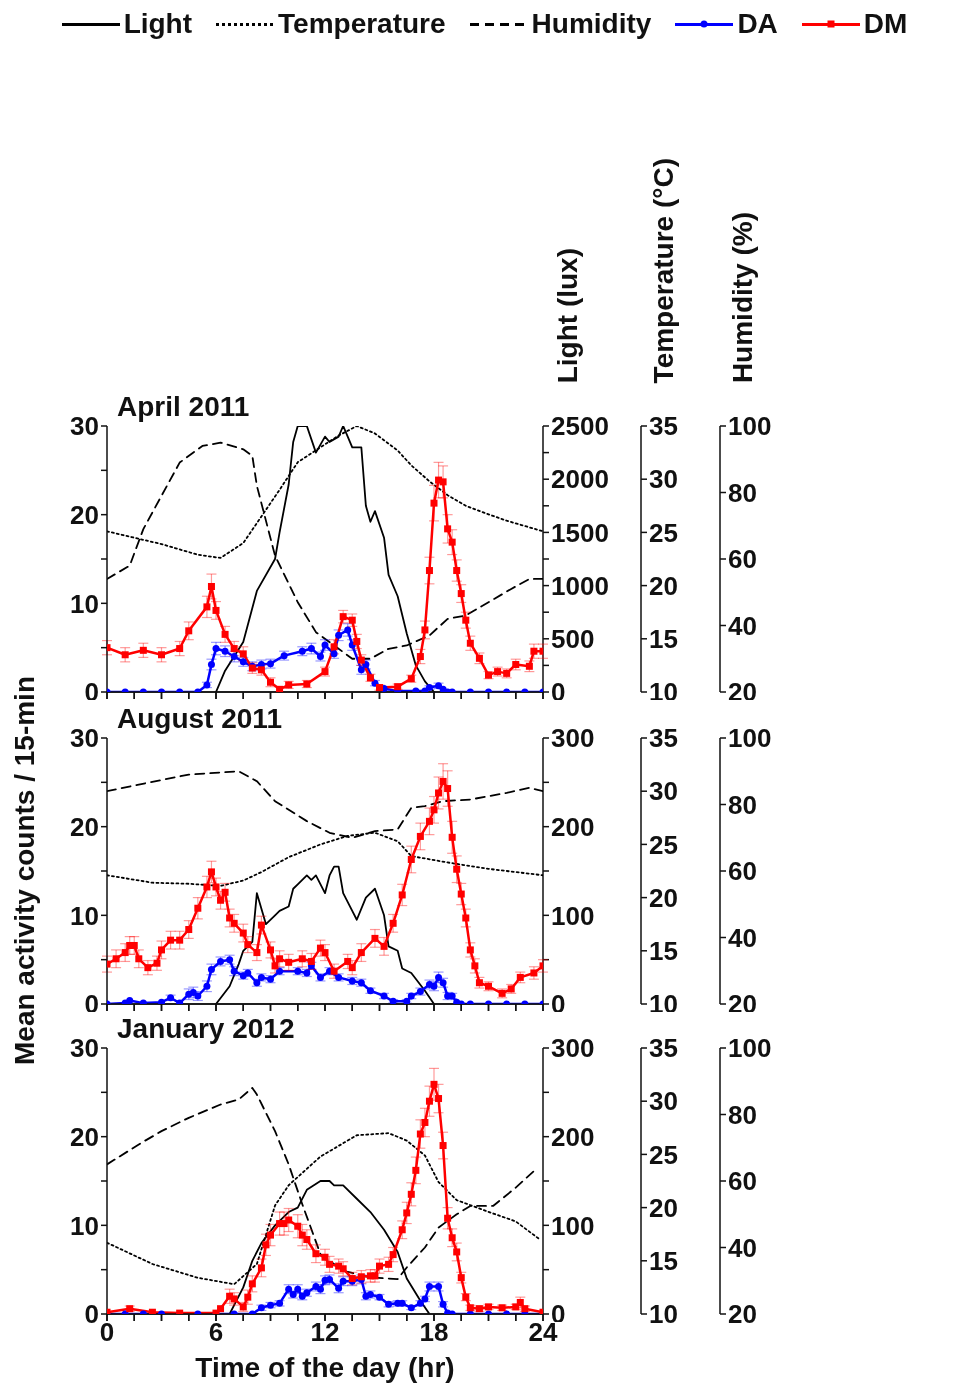 This screenshot has width=959, height=1385. Describe the element at coordinates (362, 24) in the screenshot. I see `legend-label: Temperature` at that location.